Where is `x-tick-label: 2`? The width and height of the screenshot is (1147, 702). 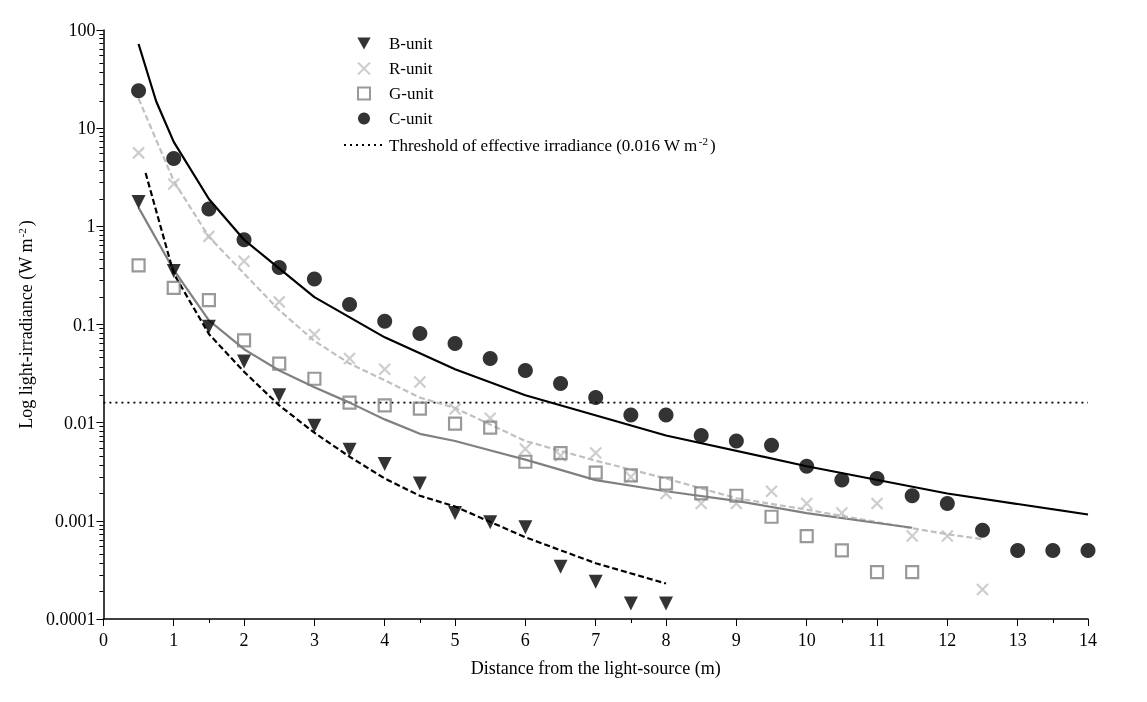
x-tick-label: 2 is located at coordinates (244, 640).